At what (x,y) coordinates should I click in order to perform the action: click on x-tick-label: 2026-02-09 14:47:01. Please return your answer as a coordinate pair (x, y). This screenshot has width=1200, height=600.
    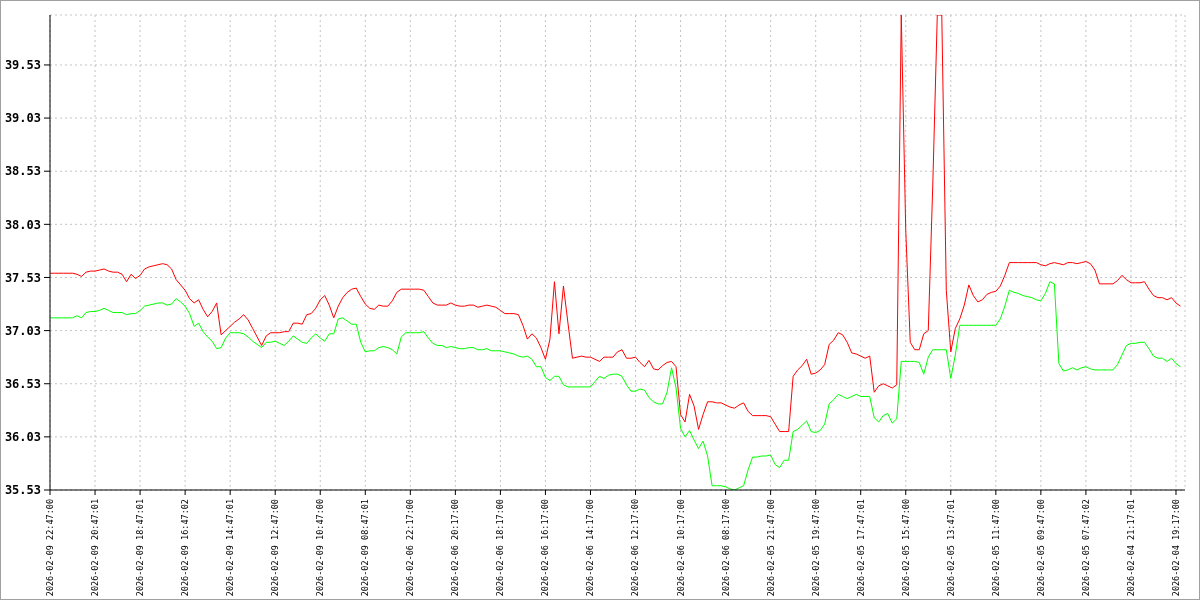
    Looking at the image, I should click on (230, 548).